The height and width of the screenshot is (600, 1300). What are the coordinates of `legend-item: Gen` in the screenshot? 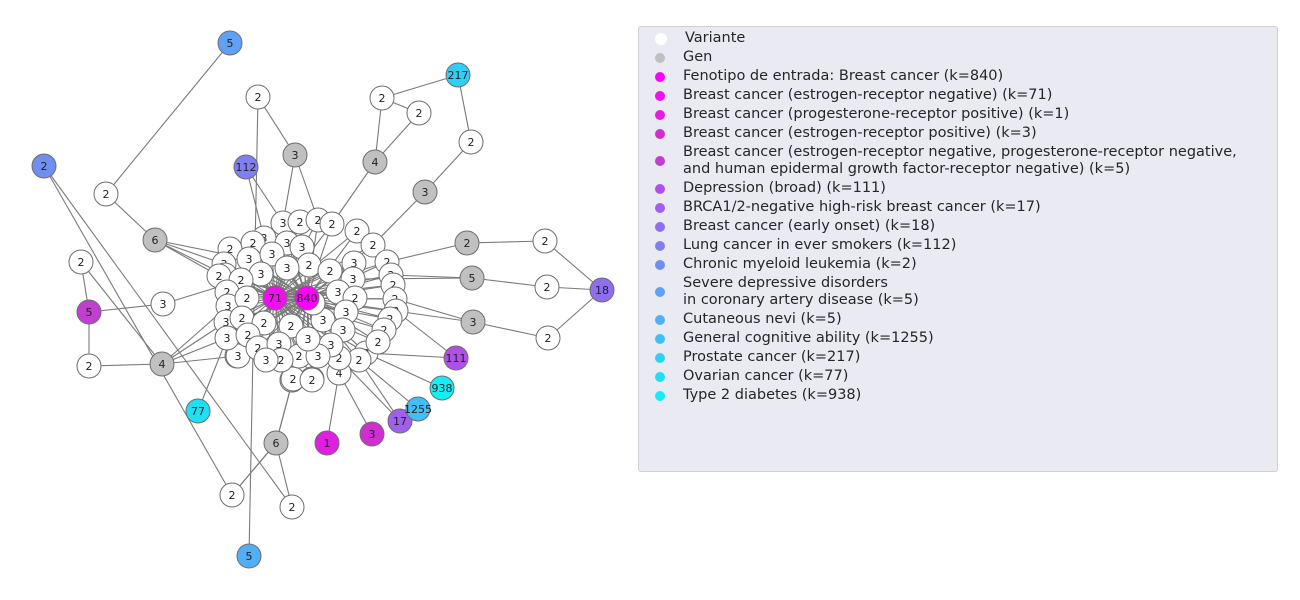 It's located at (958, 57).